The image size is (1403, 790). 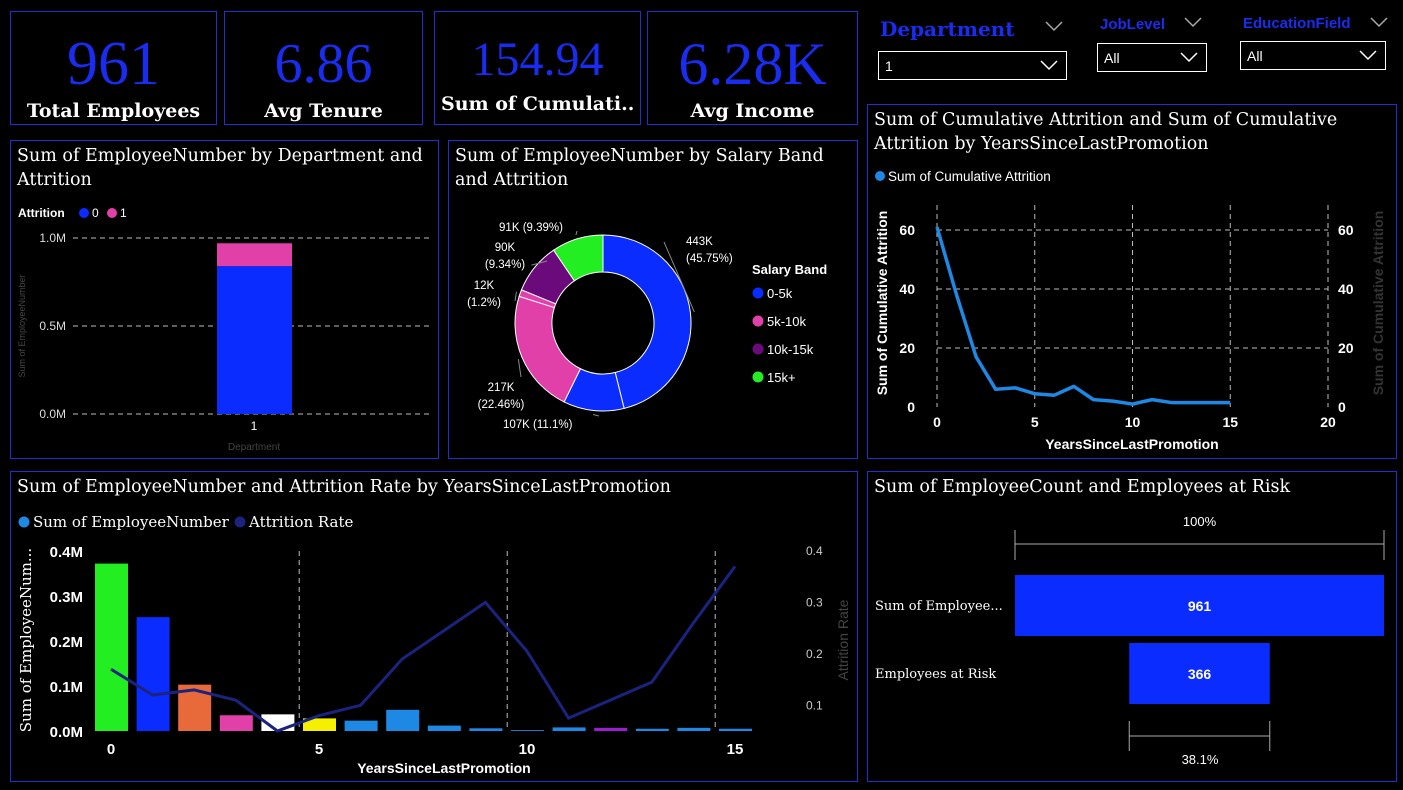 I want to click on legend-title: Salary Band, so click(x=789, y=269).